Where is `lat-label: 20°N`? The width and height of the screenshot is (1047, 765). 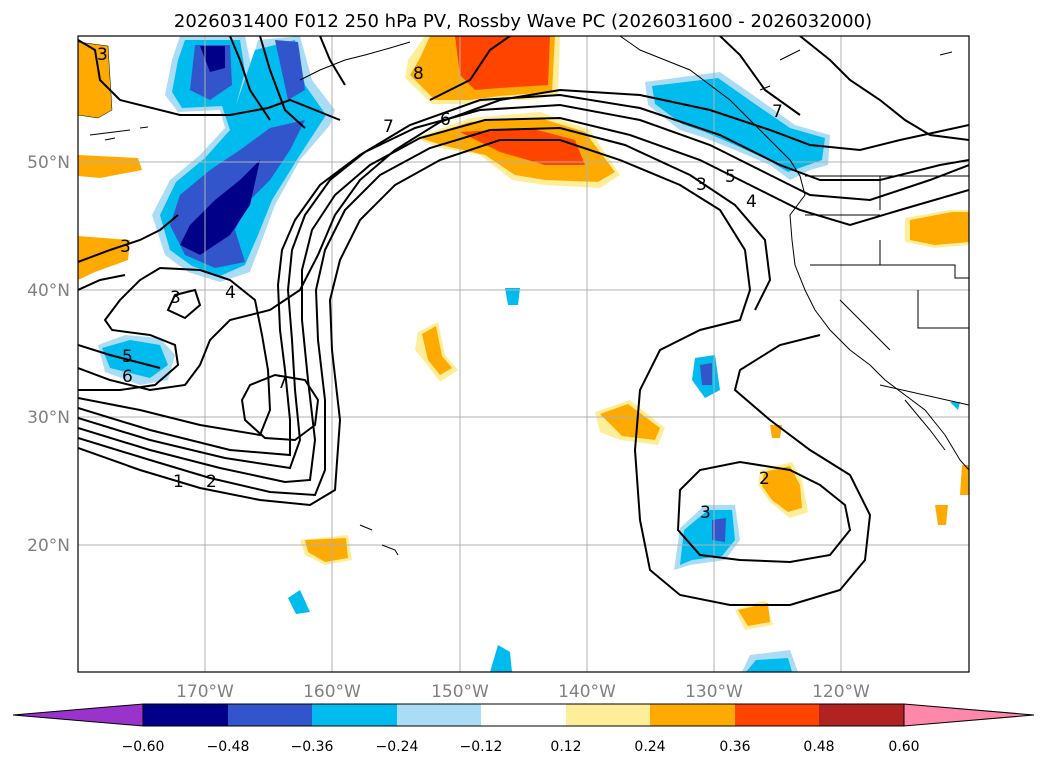
lat-label: 20°N is located at coordinates (48, 546).